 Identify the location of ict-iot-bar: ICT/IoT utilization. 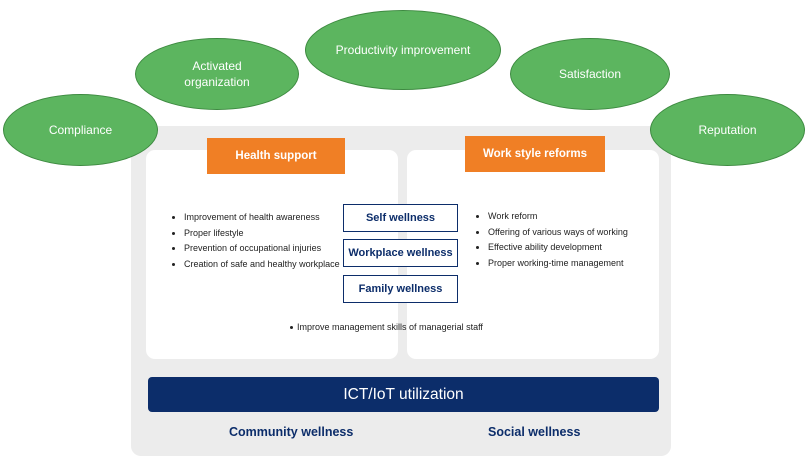
(403, 394).